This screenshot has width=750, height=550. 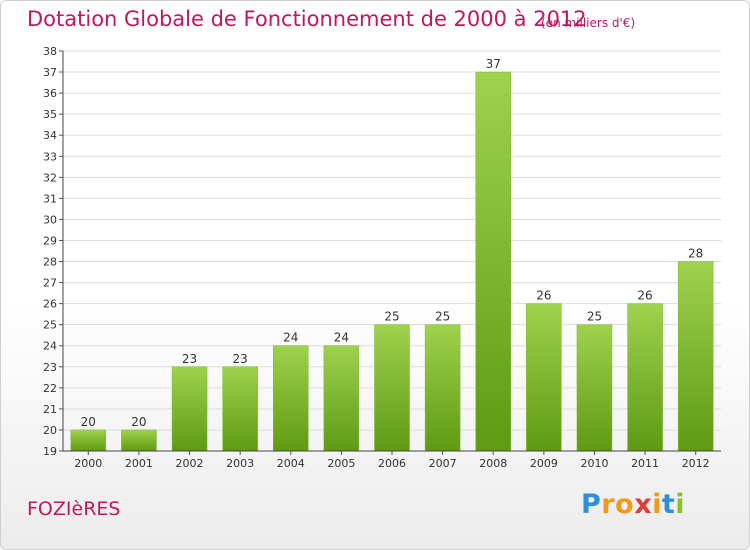 I want to click on logo-letter: x, so click(x=643, y=504).